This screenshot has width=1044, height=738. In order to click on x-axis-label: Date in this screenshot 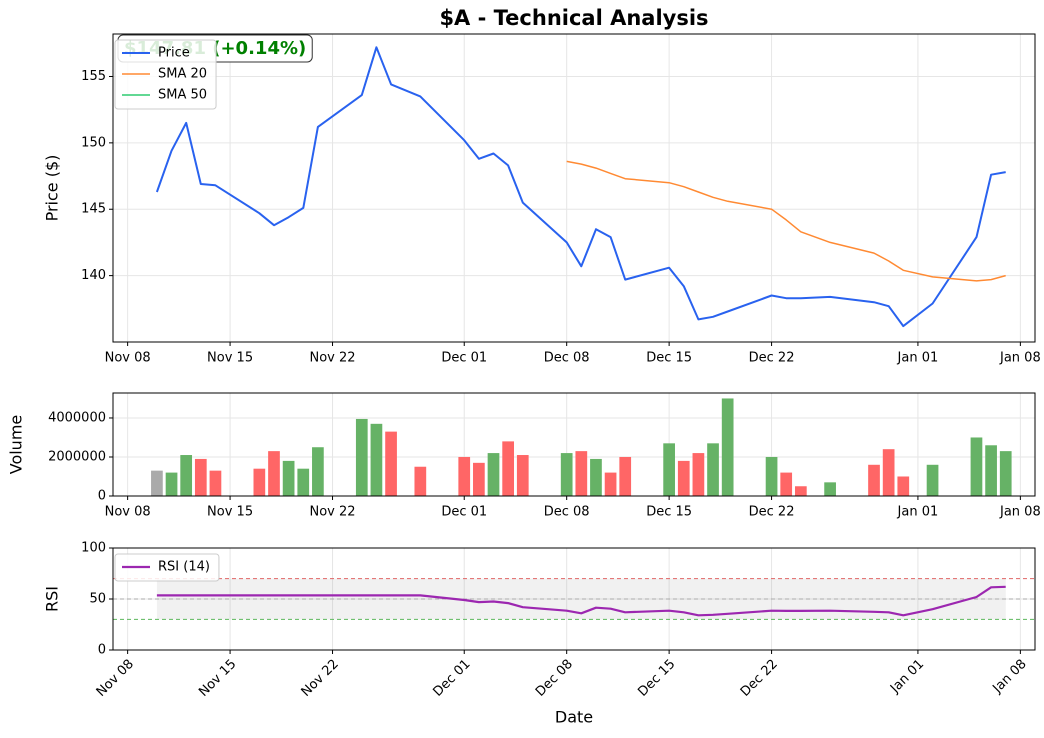, I will do `click(574, 717)`.